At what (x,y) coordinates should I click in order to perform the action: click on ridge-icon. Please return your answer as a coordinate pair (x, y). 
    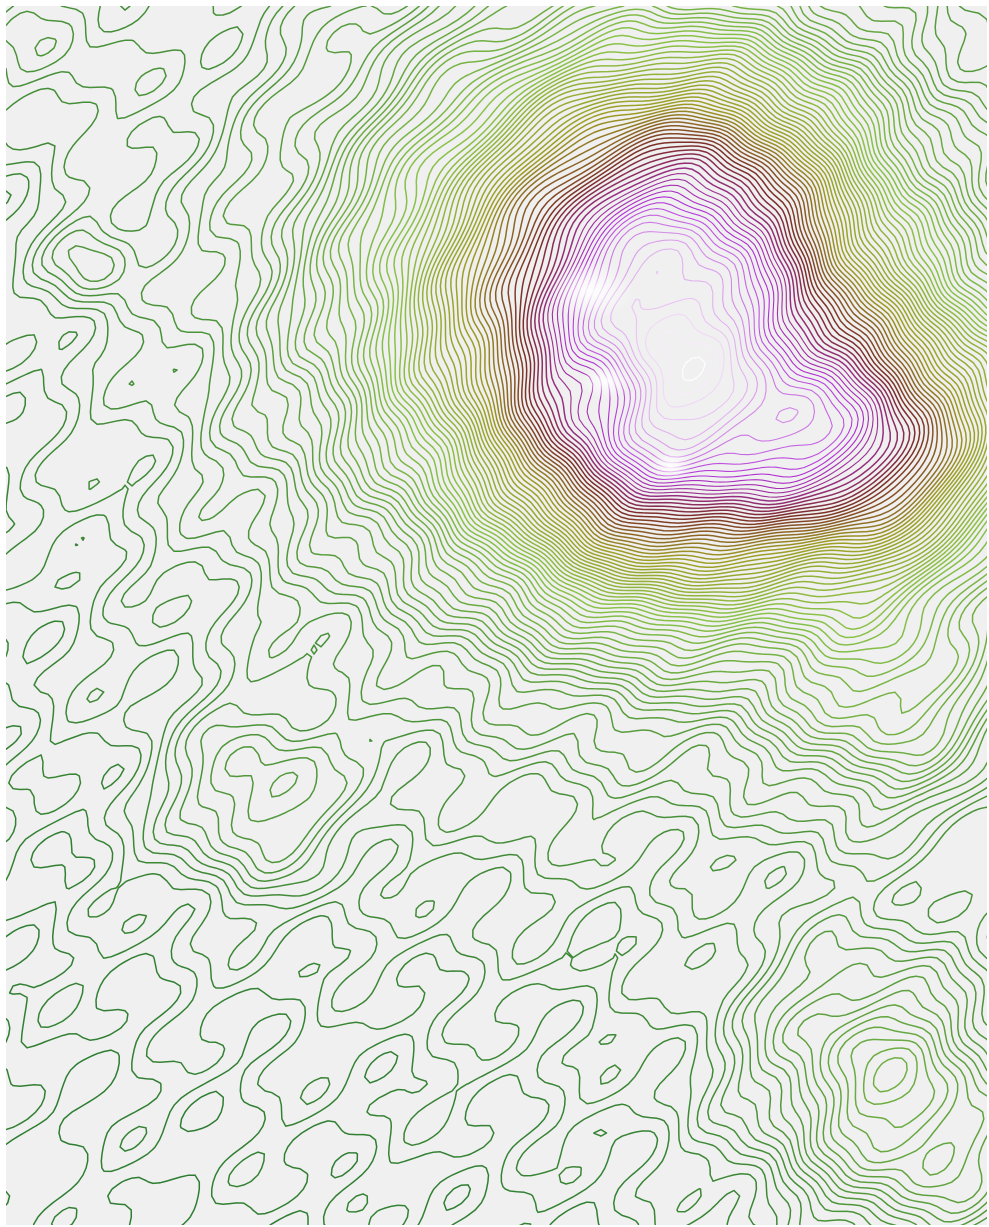
    Looking at the image, I should click on (671, 466).